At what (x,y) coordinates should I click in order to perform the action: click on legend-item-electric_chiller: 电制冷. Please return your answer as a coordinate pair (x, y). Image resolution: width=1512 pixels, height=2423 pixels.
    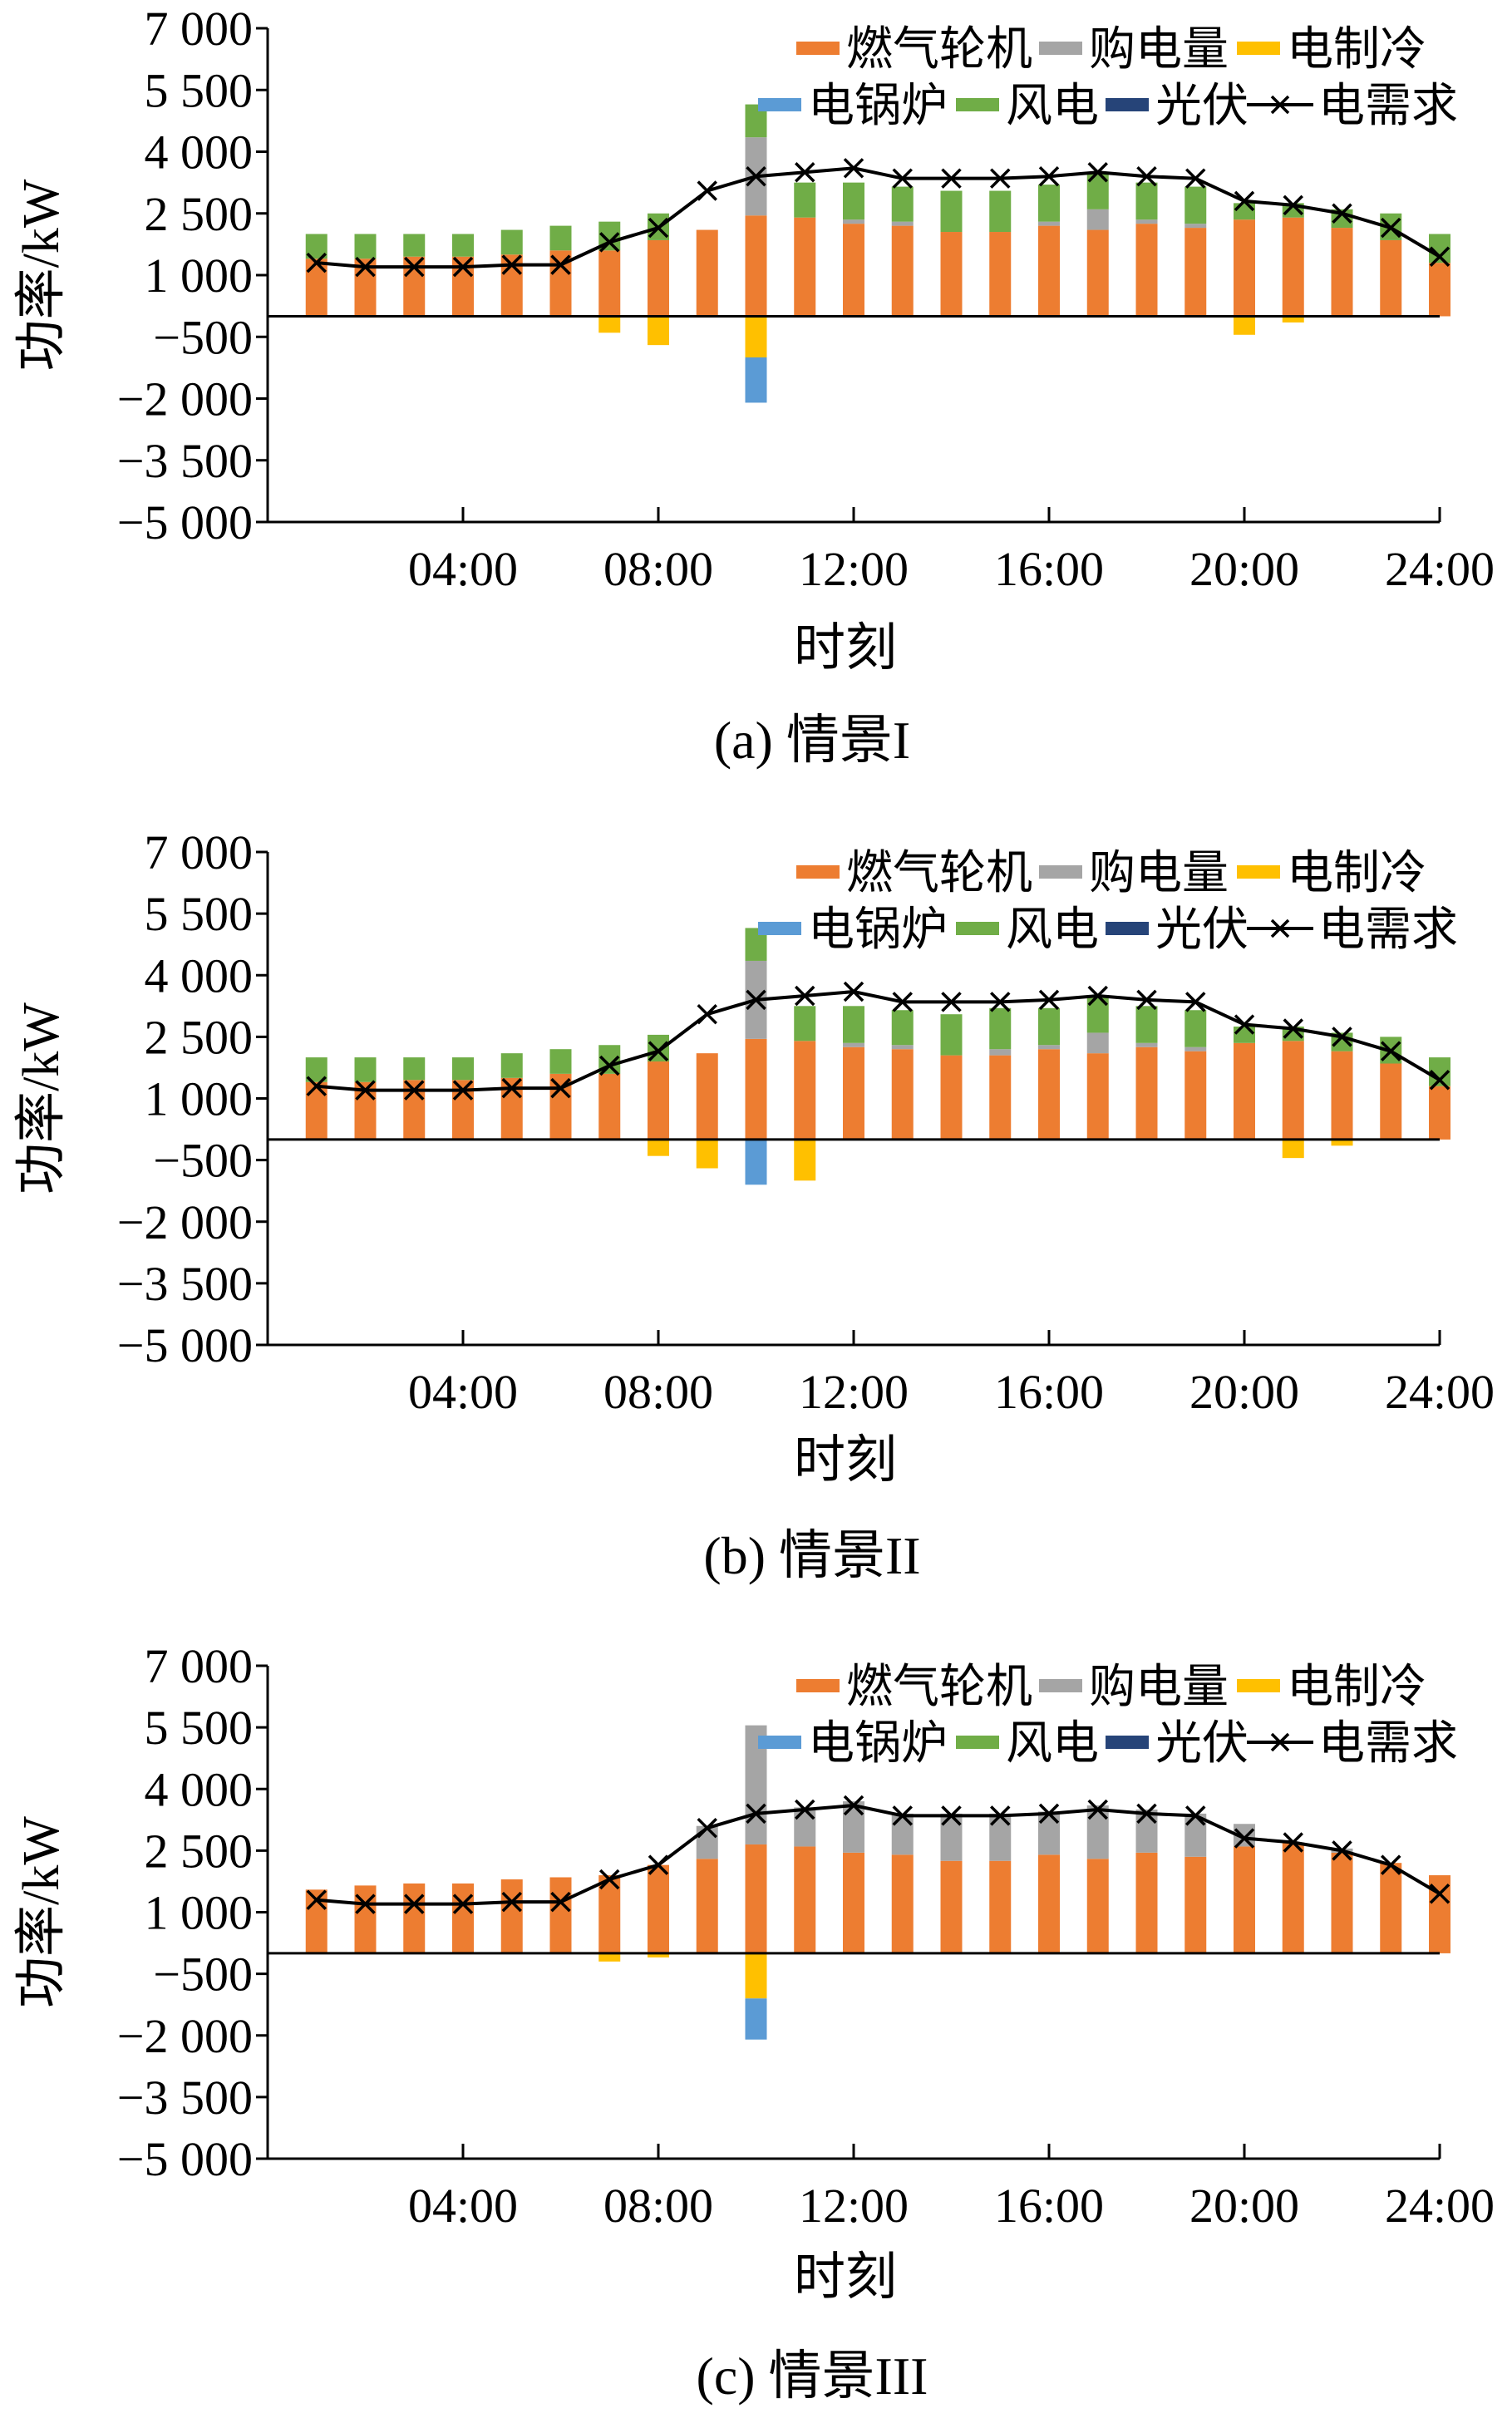
    Looking at the image, I should click on (1332, 50).